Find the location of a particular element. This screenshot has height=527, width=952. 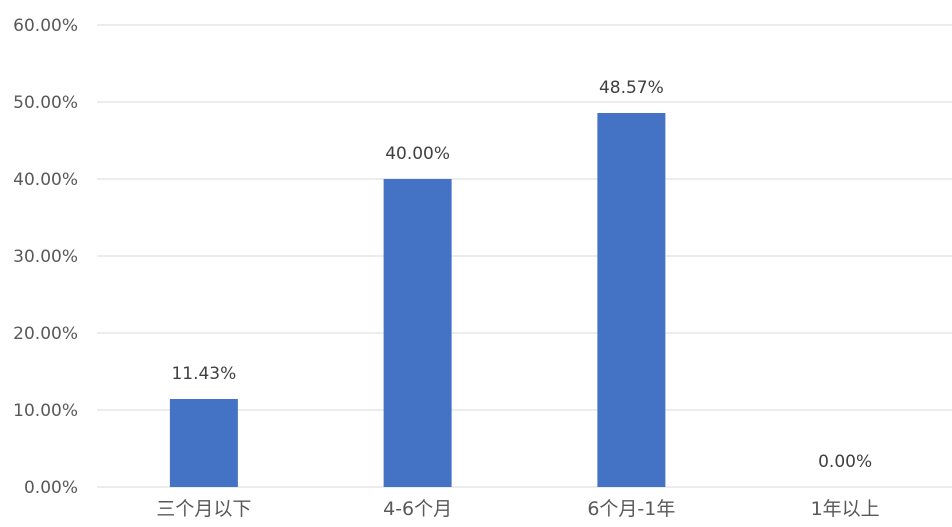

y-tick-label: 60.00% is located at coordinates (45, 26).